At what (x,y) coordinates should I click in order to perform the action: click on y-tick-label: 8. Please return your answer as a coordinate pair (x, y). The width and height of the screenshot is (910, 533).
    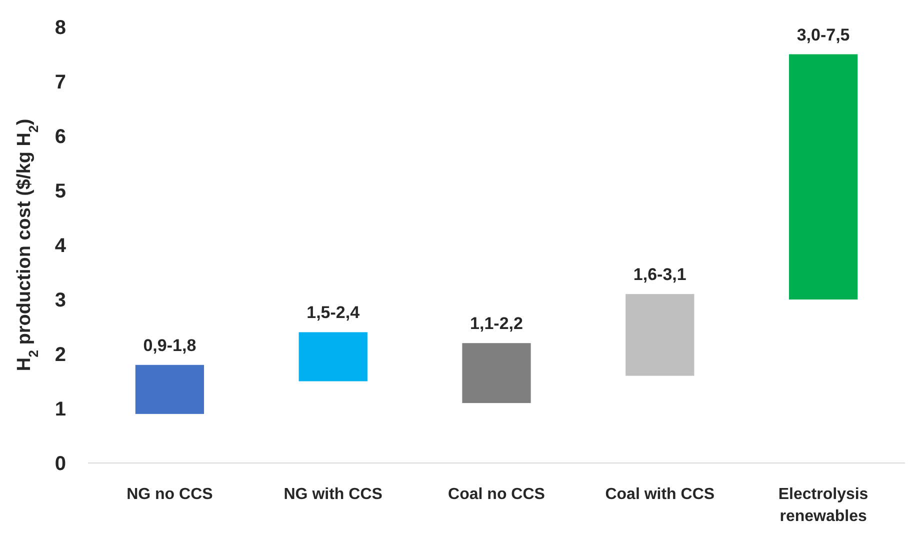
    Looking at the image, I should click on (60, 28).